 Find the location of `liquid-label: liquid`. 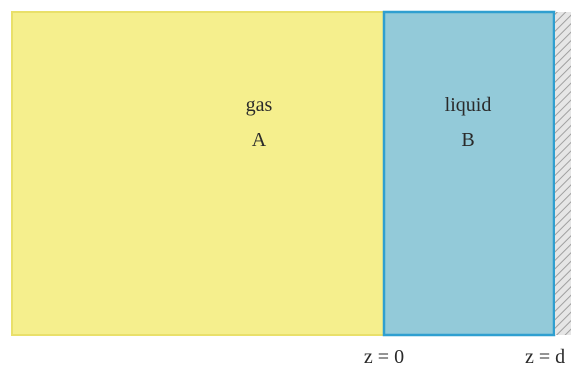

liquid-label: liquid is located at coordinates (468, 105).